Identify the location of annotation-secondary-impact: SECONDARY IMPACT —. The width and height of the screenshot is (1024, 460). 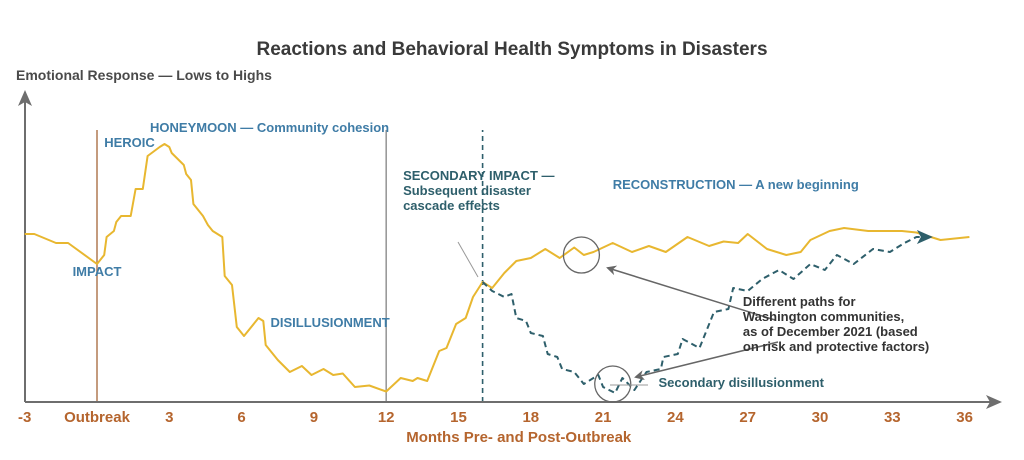
(478, 175).